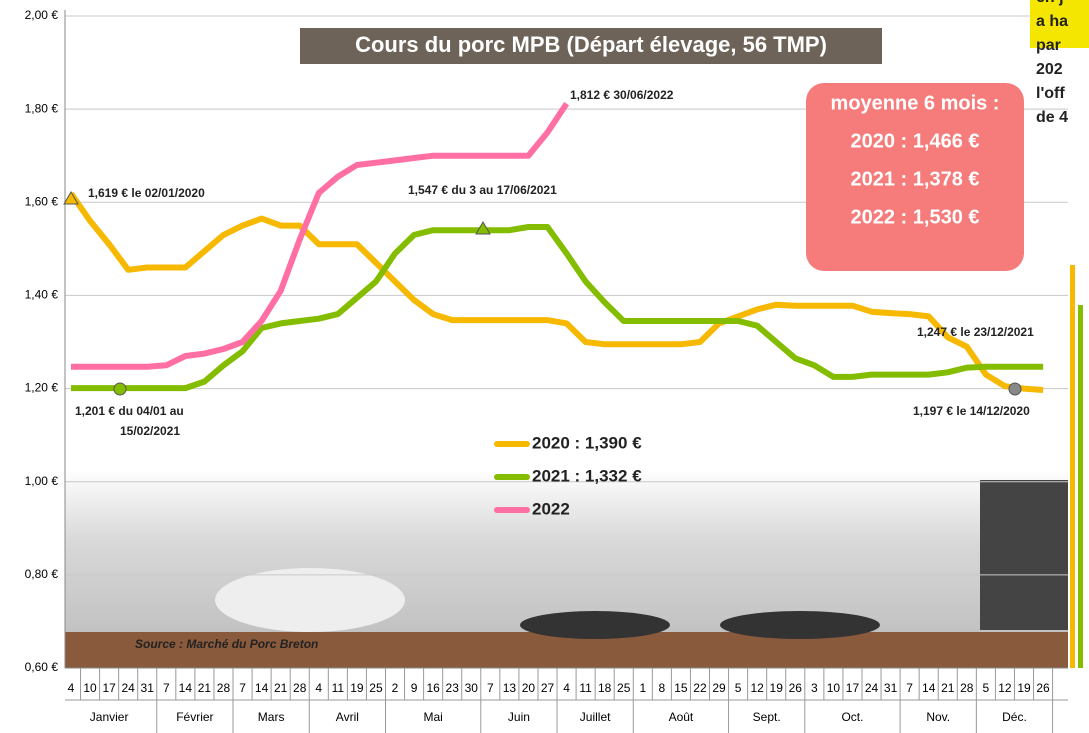 The width and height of the screenshot is (1089, 733). Describe the element at coordinates (414, 688) in the screenshot. I see `x-tick-label: 9` at that location.